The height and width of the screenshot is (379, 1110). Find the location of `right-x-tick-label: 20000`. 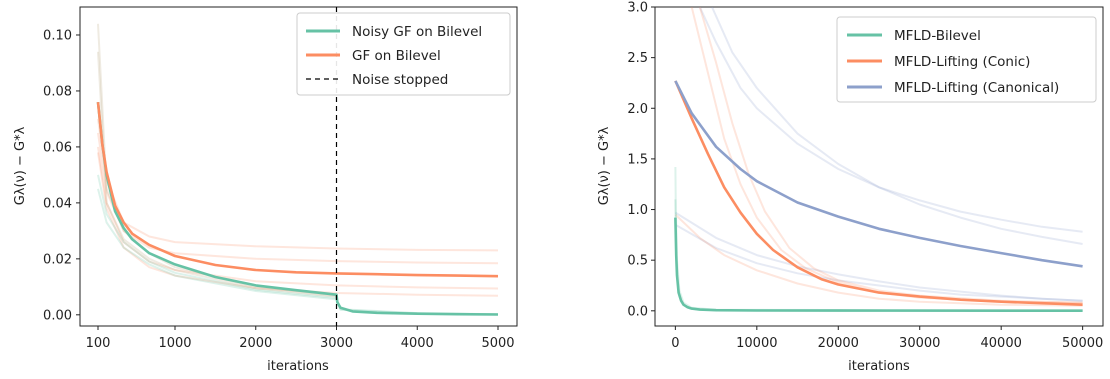

right-x-tick-label: 20000 is located at coordinates (838, 343).